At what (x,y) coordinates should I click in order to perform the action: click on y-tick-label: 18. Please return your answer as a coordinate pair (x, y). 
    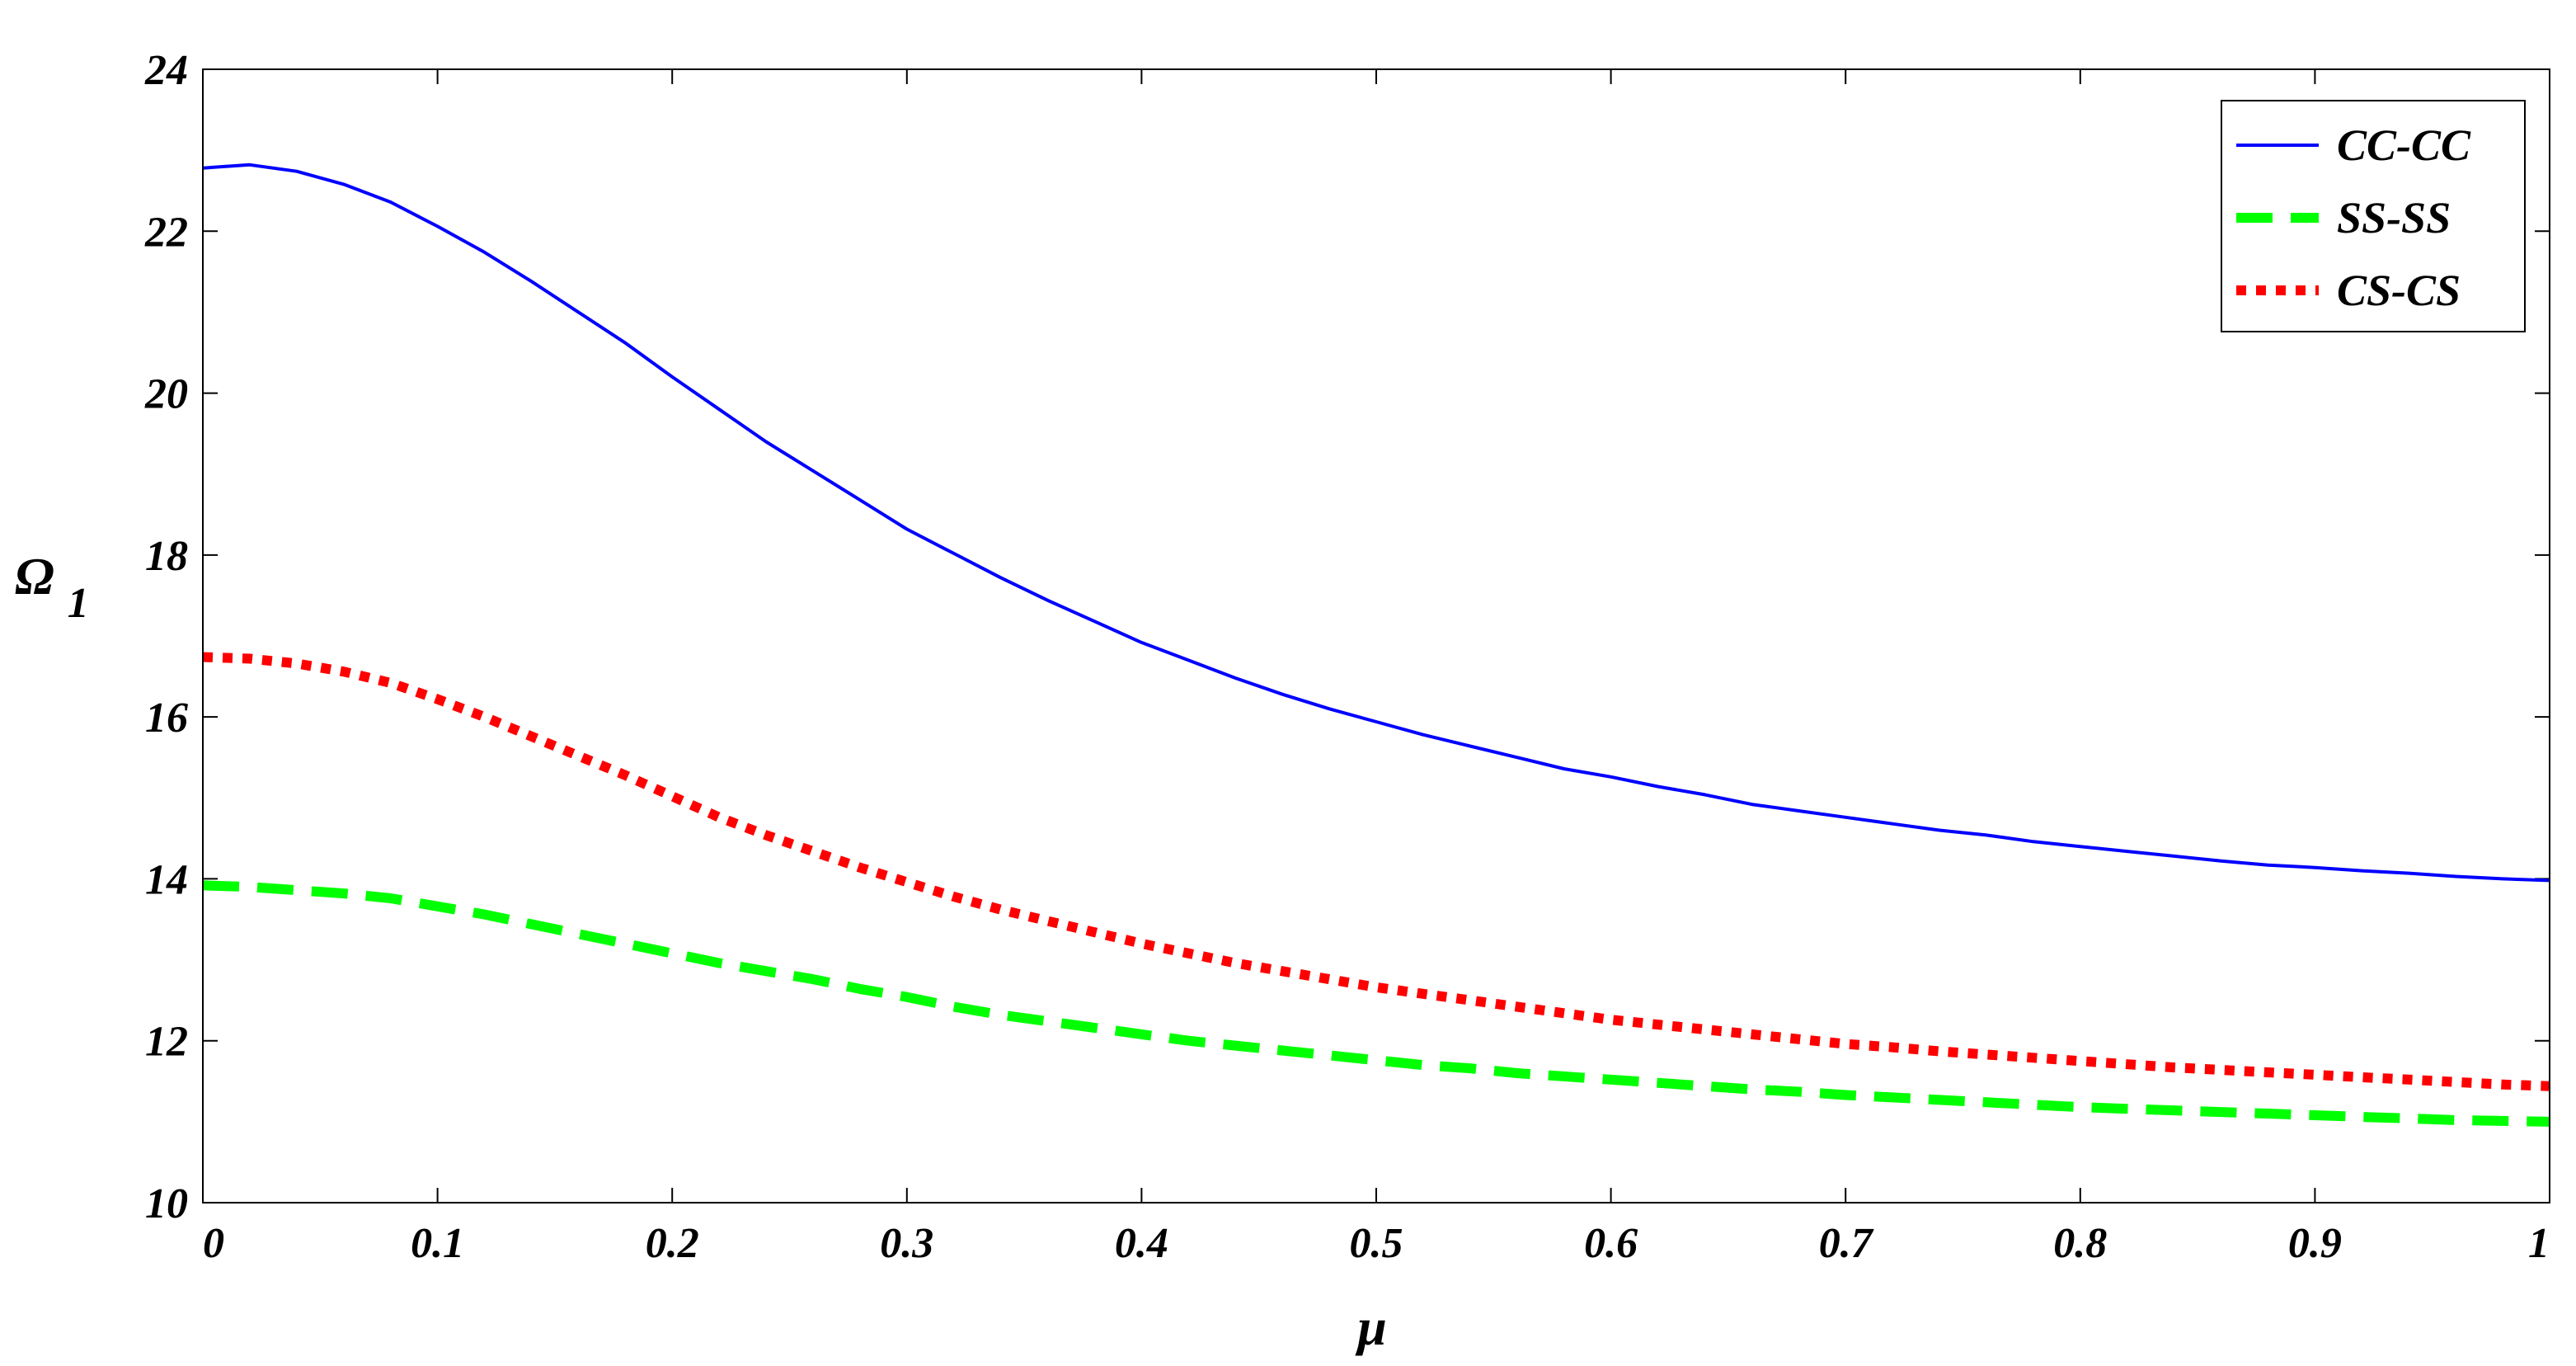
    Looking at the image, I should click on (166, 556).